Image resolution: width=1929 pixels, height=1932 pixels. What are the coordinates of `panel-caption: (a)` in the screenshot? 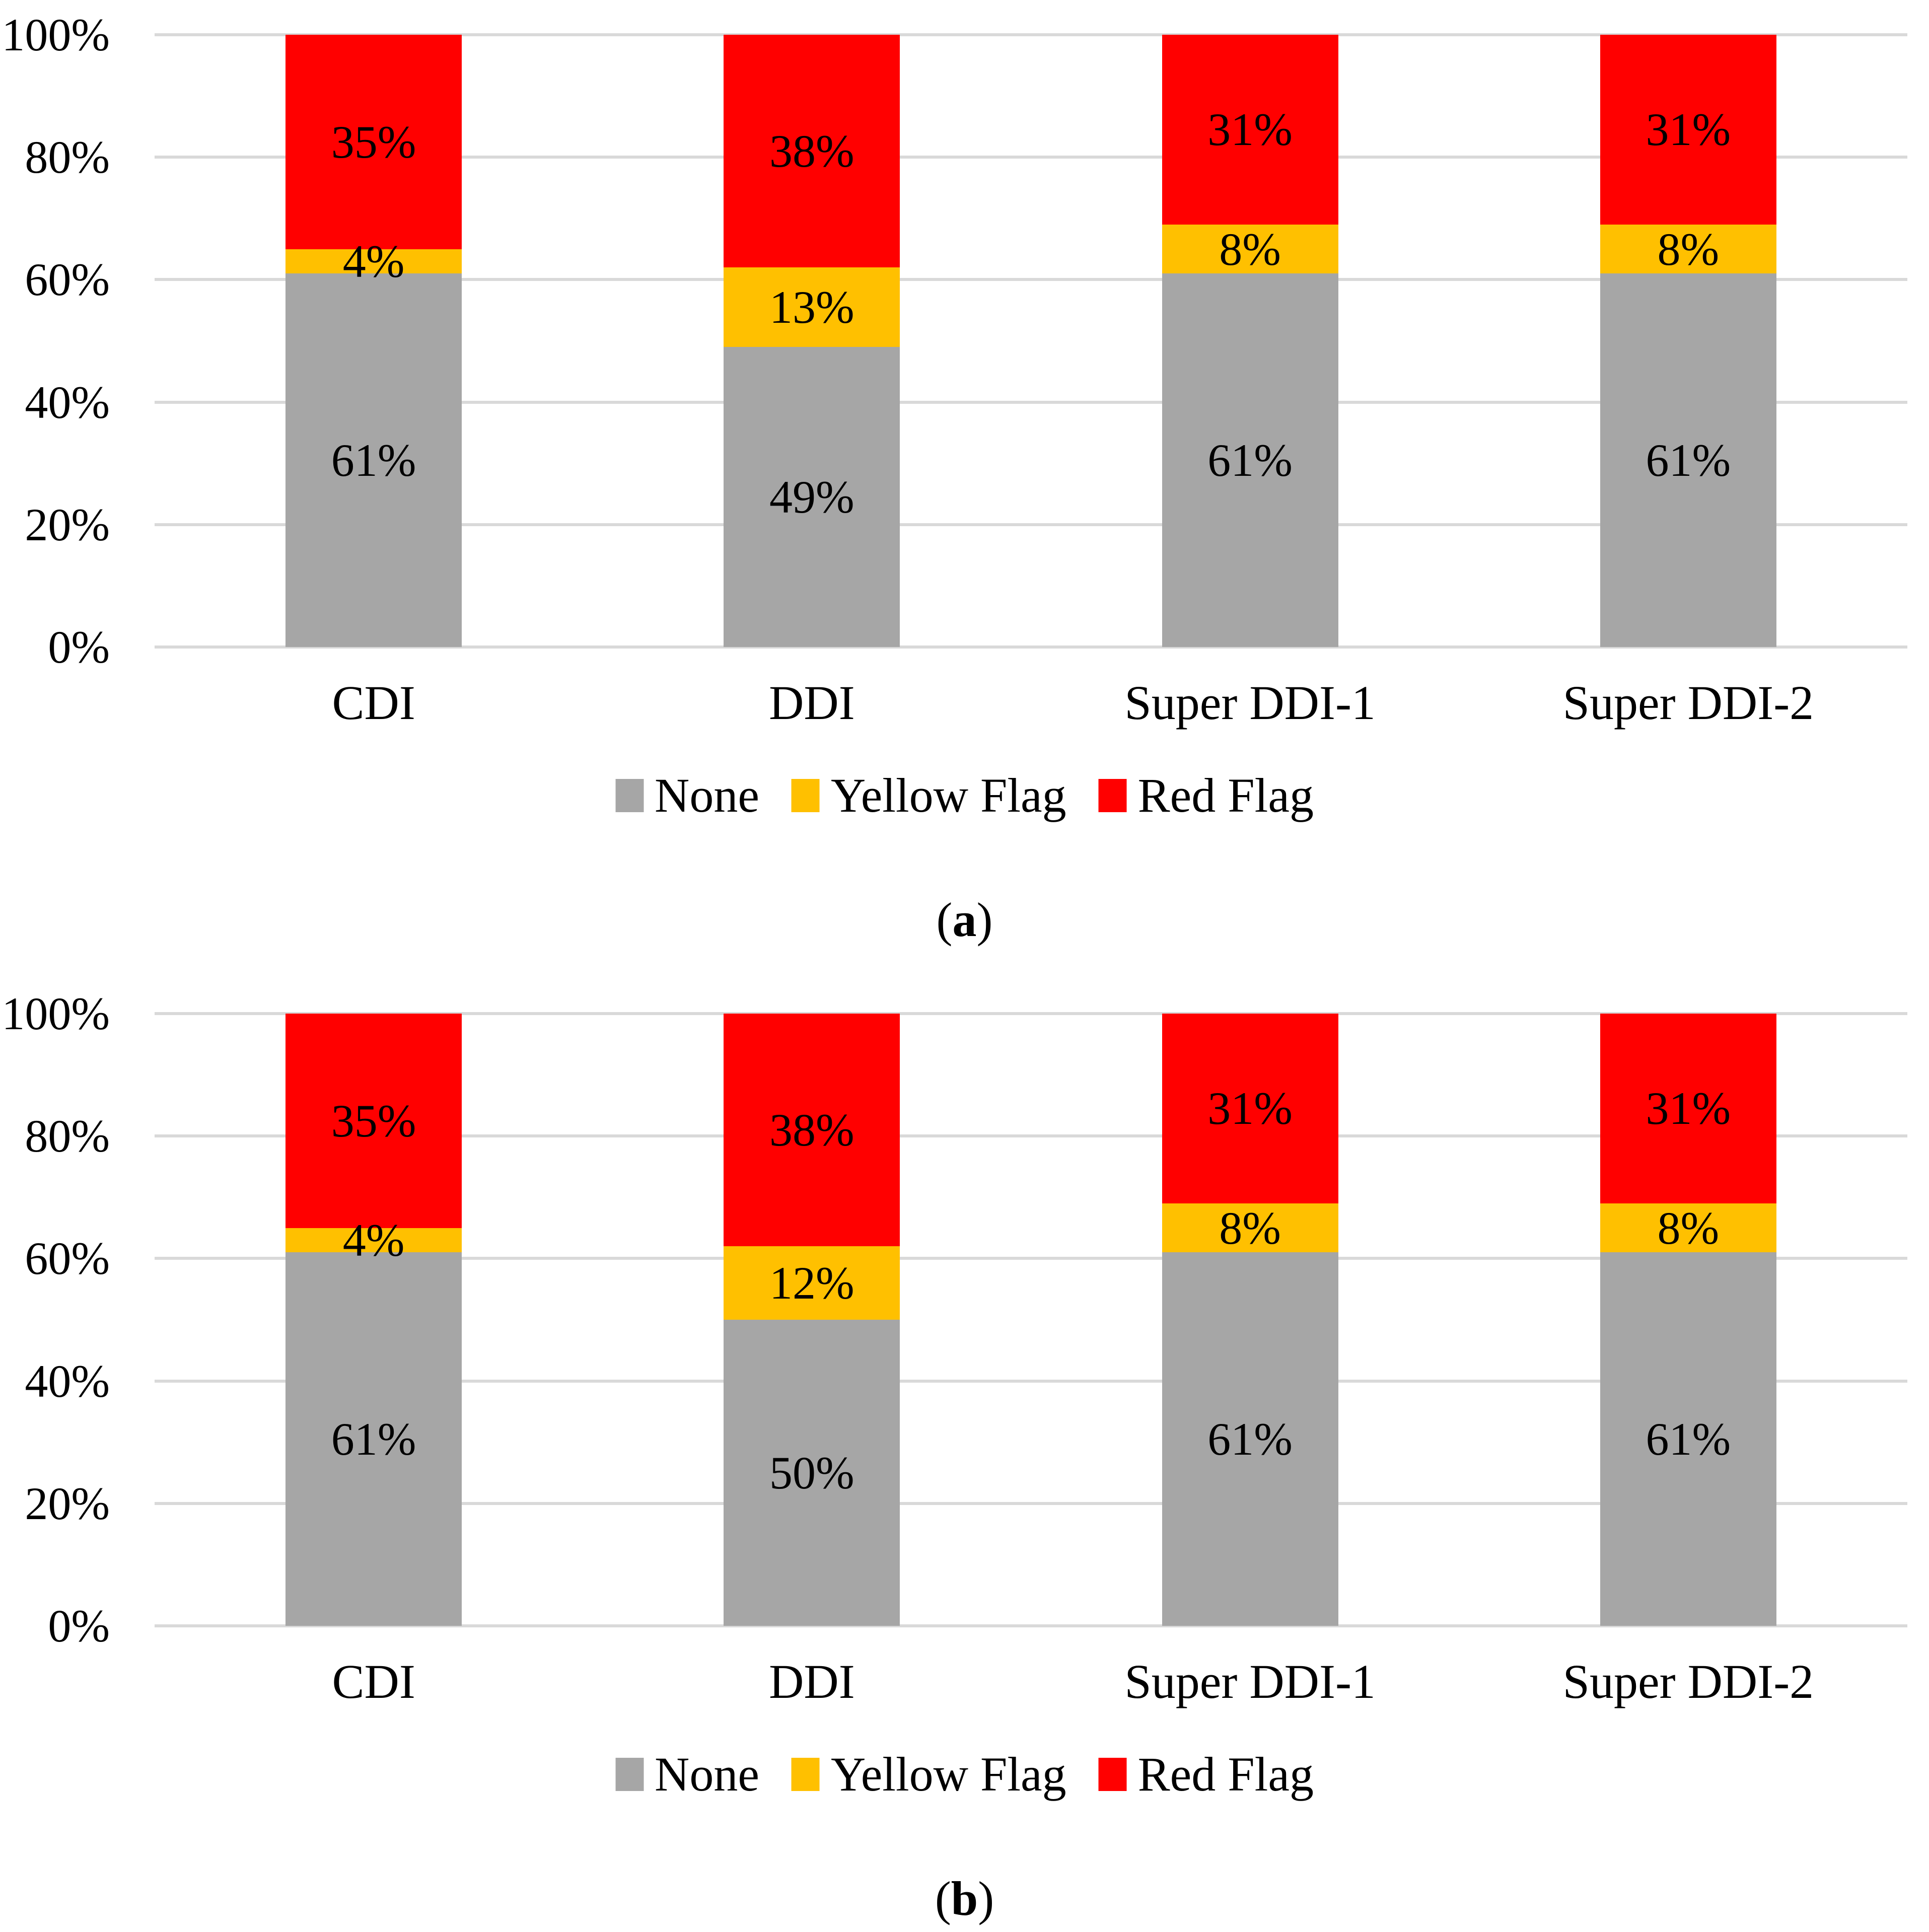 It's located at (964, 920).